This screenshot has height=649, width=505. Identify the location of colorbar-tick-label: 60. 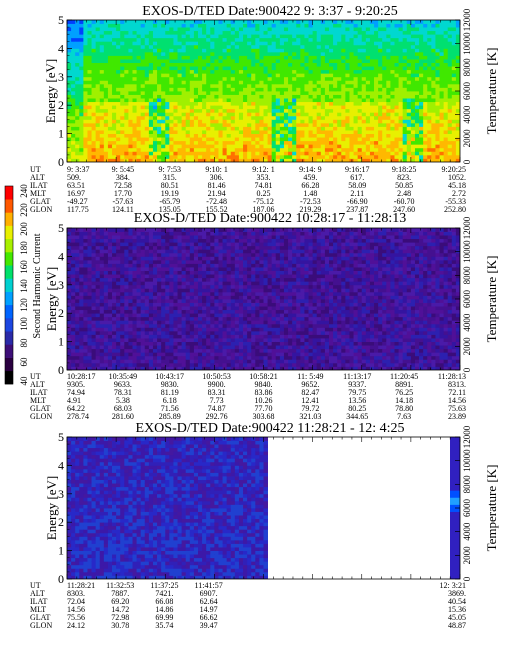
(24, 362).